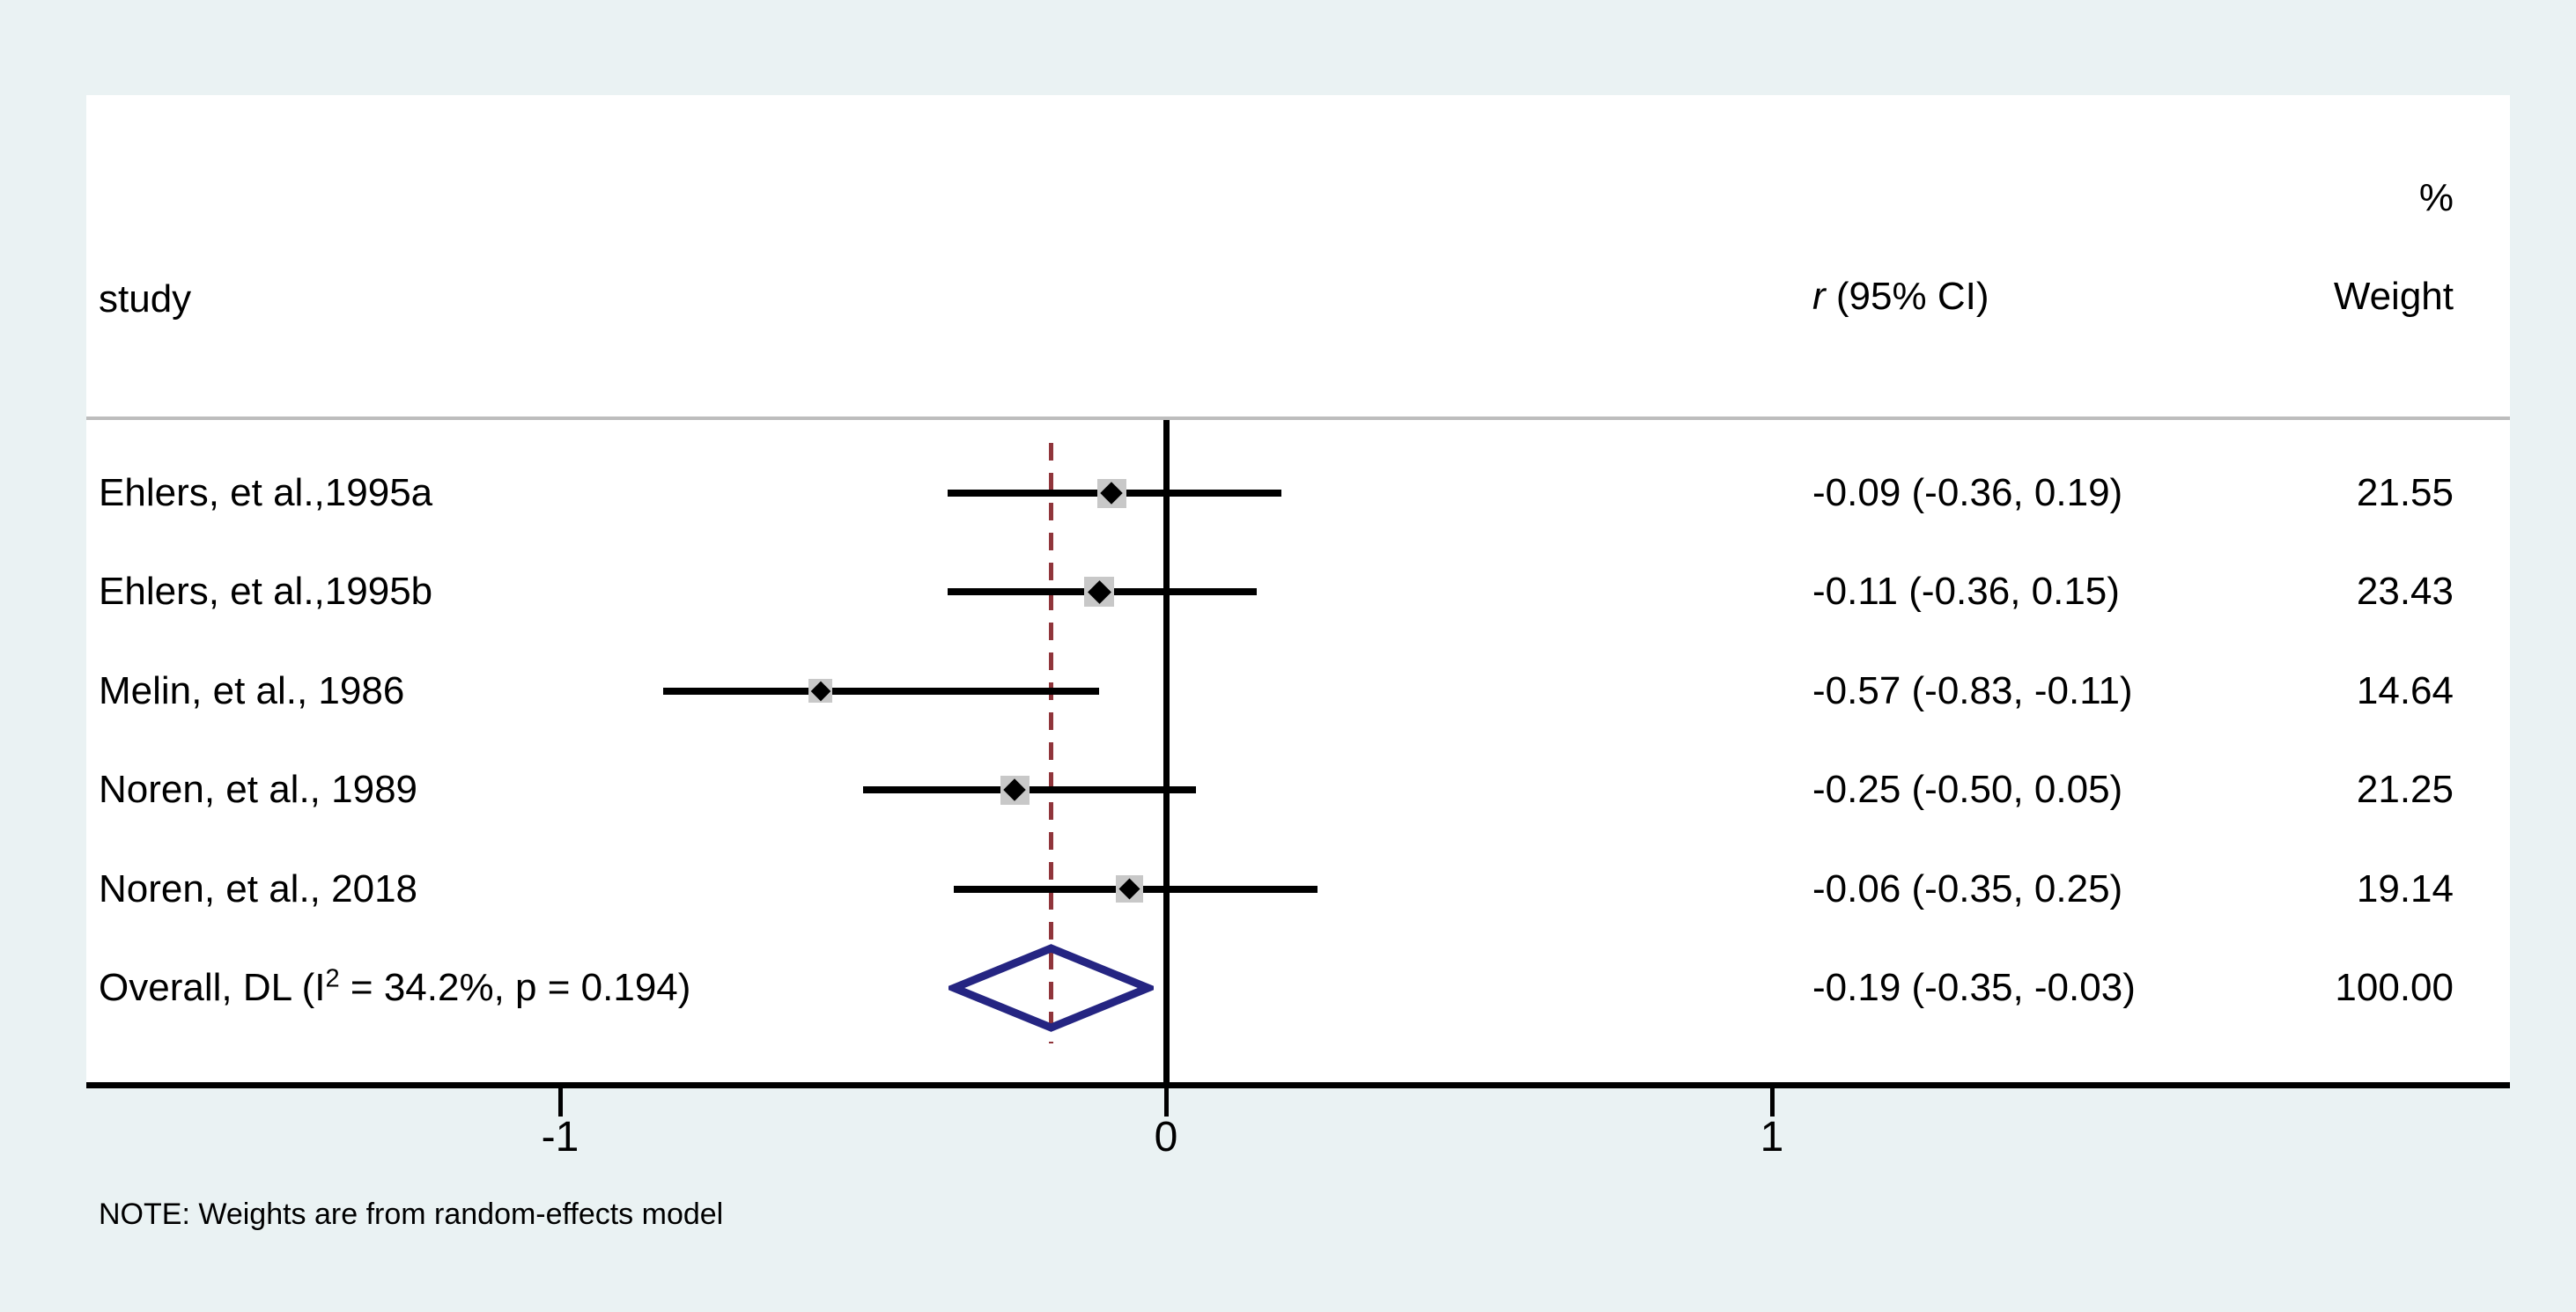 The image size is (2576, 1312). I want to click on overall-diamond-shape, so click(1051, 988).